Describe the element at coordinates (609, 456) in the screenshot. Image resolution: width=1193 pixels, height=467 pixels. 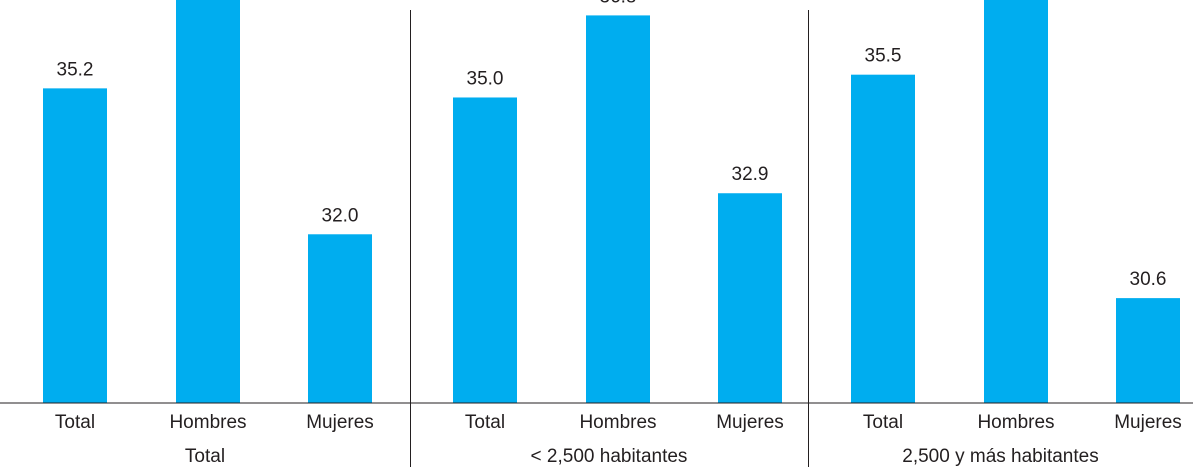
I see `group-label-1: < 2,500 habitantes` at that location.